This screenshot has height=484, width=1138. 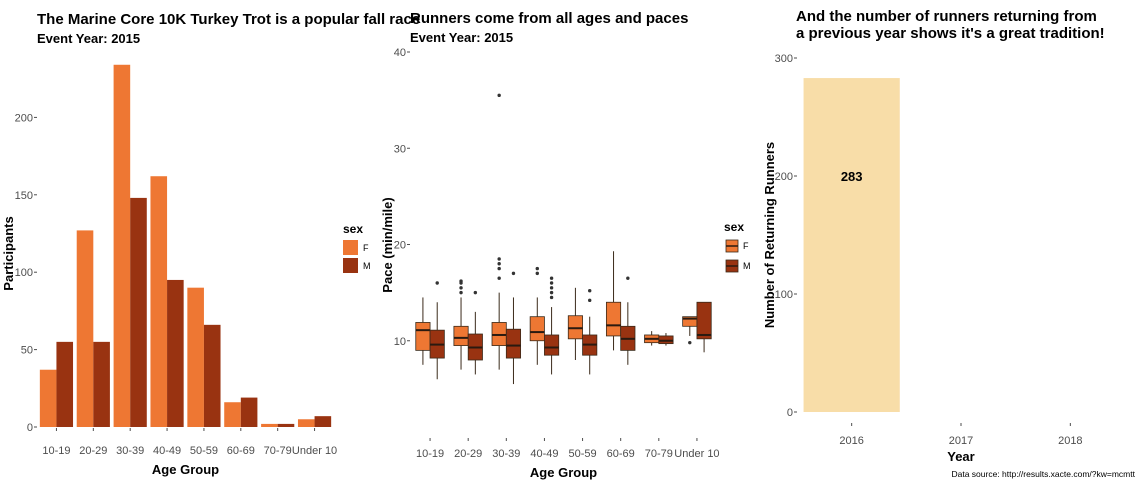 I want to click on chart-1-bar-M-Under 10, so click(x=323, y=421).